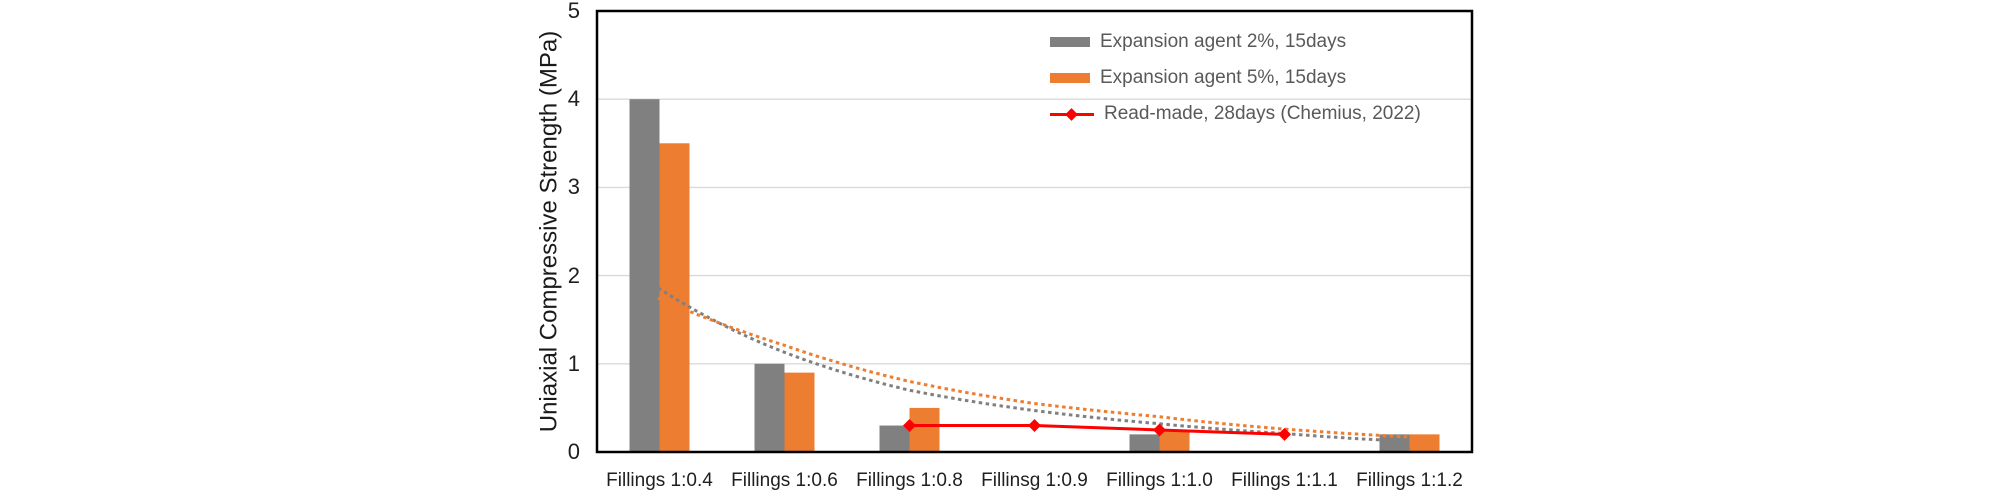  I want to click on y-tick-label: 3, so click(573, 187).